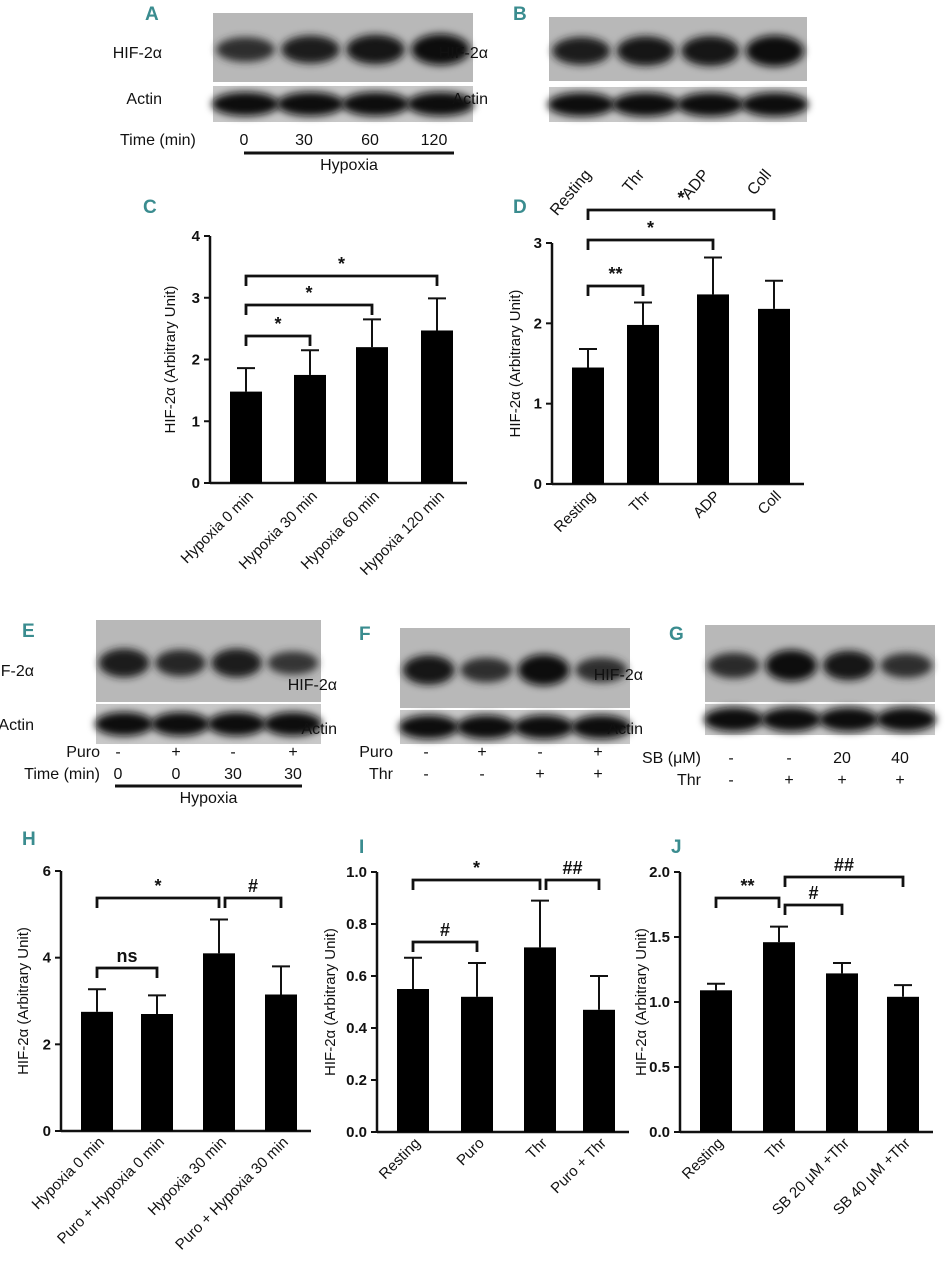  What do you see at coordinates (770, 503) in the screenshot?
I see `category-label: Coll` at bounding box center [770, 503].